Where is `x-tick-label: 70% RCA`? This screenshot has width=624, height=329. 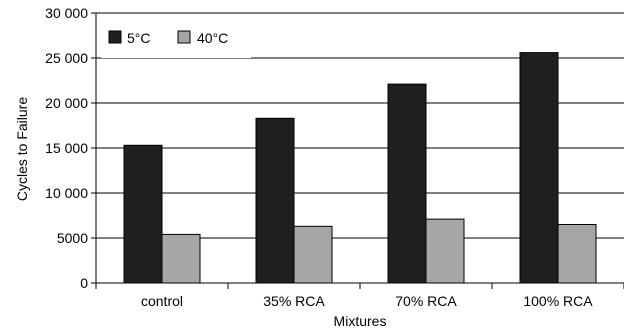 x-tick-label: 70% RCA is located at coordinates (426, 301).